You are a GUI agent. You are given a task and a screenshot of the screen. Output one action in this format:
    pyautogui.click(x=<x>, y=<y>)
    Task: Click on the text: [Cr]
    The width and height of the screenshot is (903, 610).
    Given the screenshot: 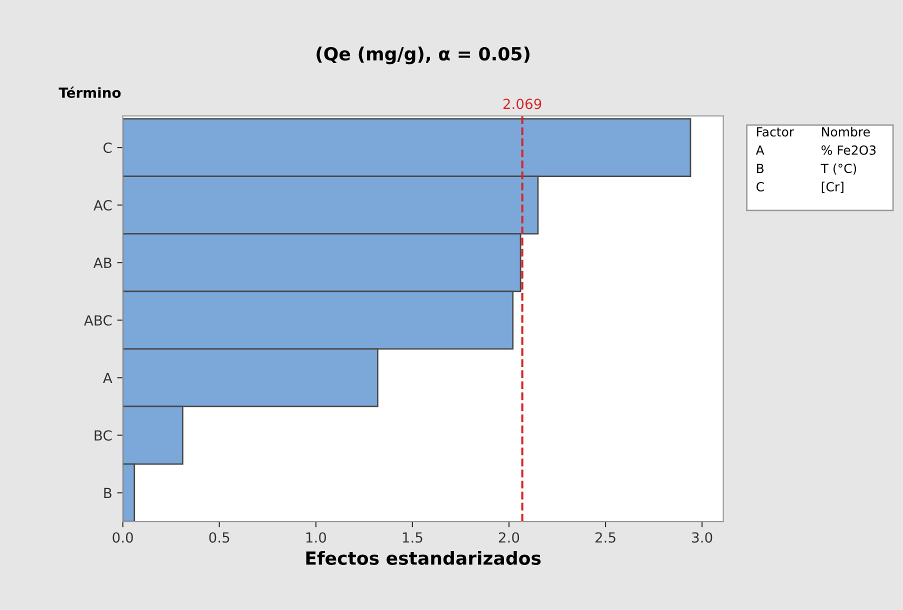 What is the action you would take?
    pyautogui.click(x=833, y=187)
    